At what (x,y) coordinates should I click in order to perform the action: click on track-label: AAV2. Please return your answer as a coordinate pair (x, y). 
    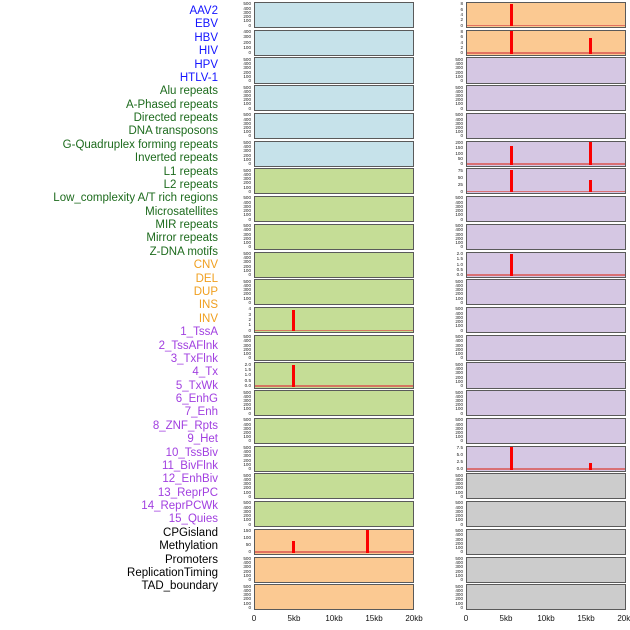
    Looking at the image, I should click on (203, 11).